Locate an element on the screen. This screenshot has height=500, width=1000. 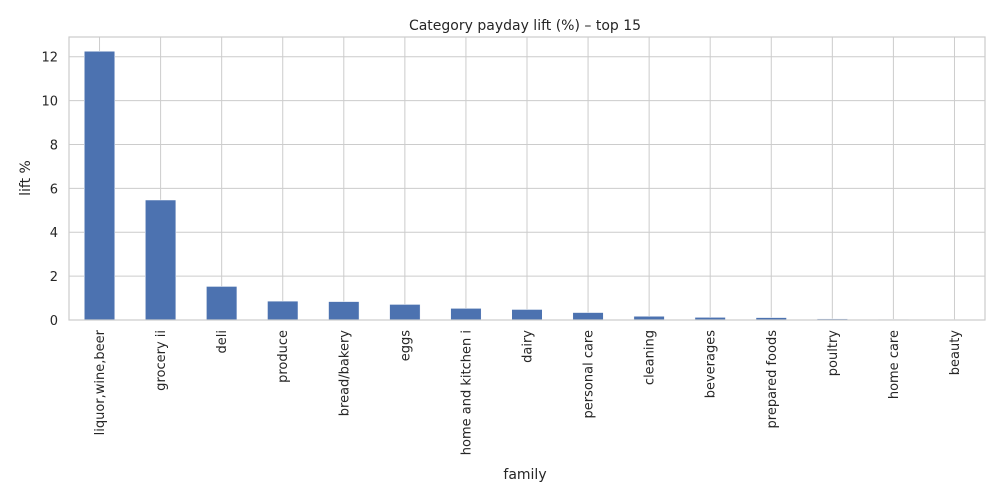
x-axis-label: family is located at coordinates (524, 475).